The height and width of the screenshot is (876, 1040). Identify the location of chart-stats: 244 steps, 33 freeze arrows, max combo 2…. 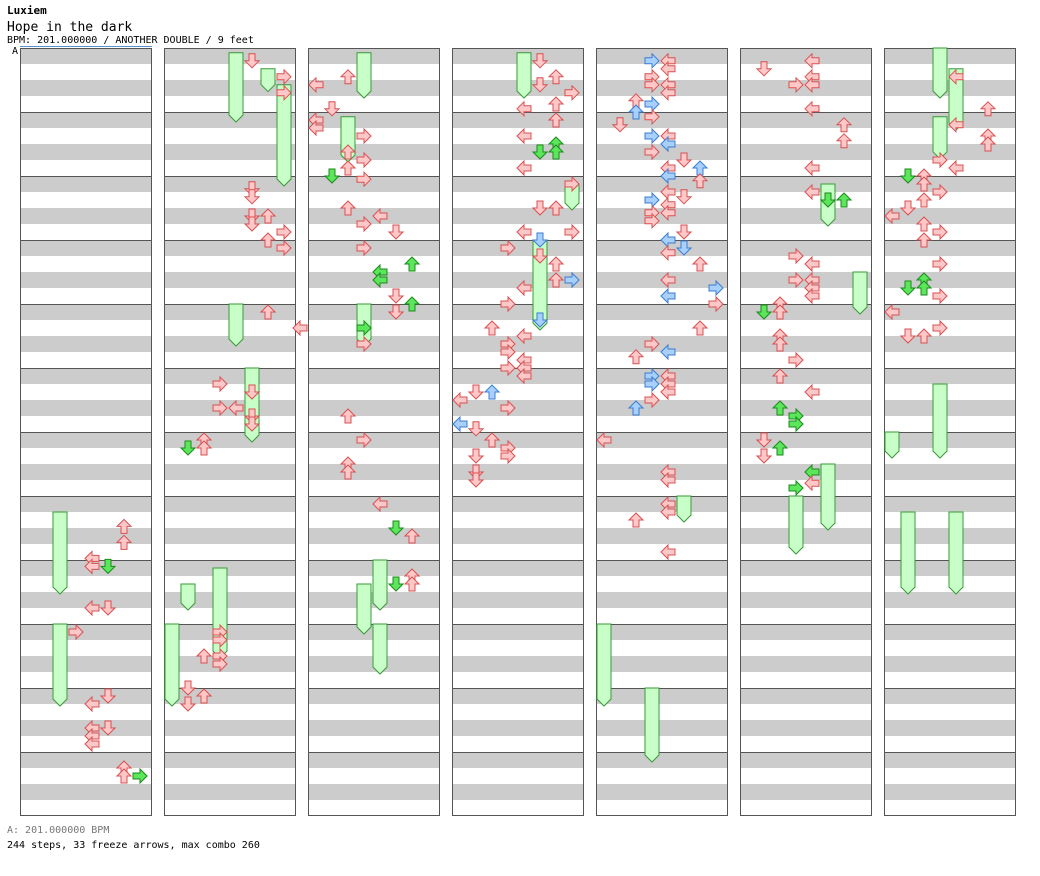
(133, 845).